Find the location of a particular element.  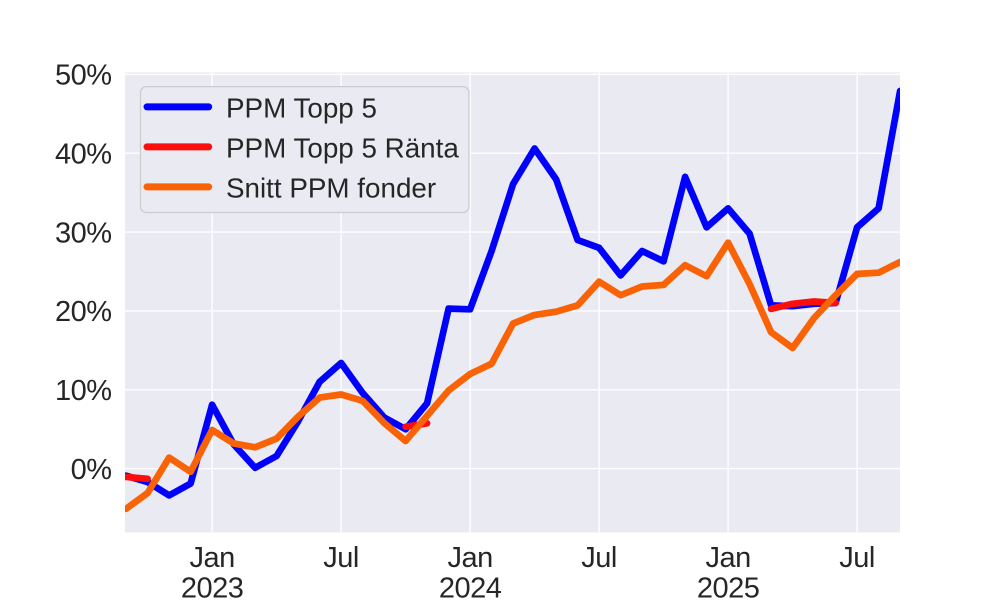

svg-text: PPM Topp 5 Ränta is located at coordinates (342, 147).